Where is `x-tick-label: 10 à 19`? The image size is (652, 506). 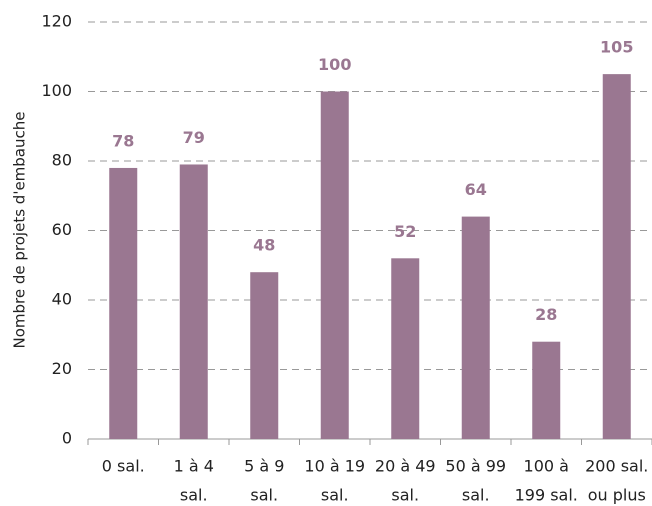 x-tick-label: 10 à 19 is located at coordinates (334, 466).